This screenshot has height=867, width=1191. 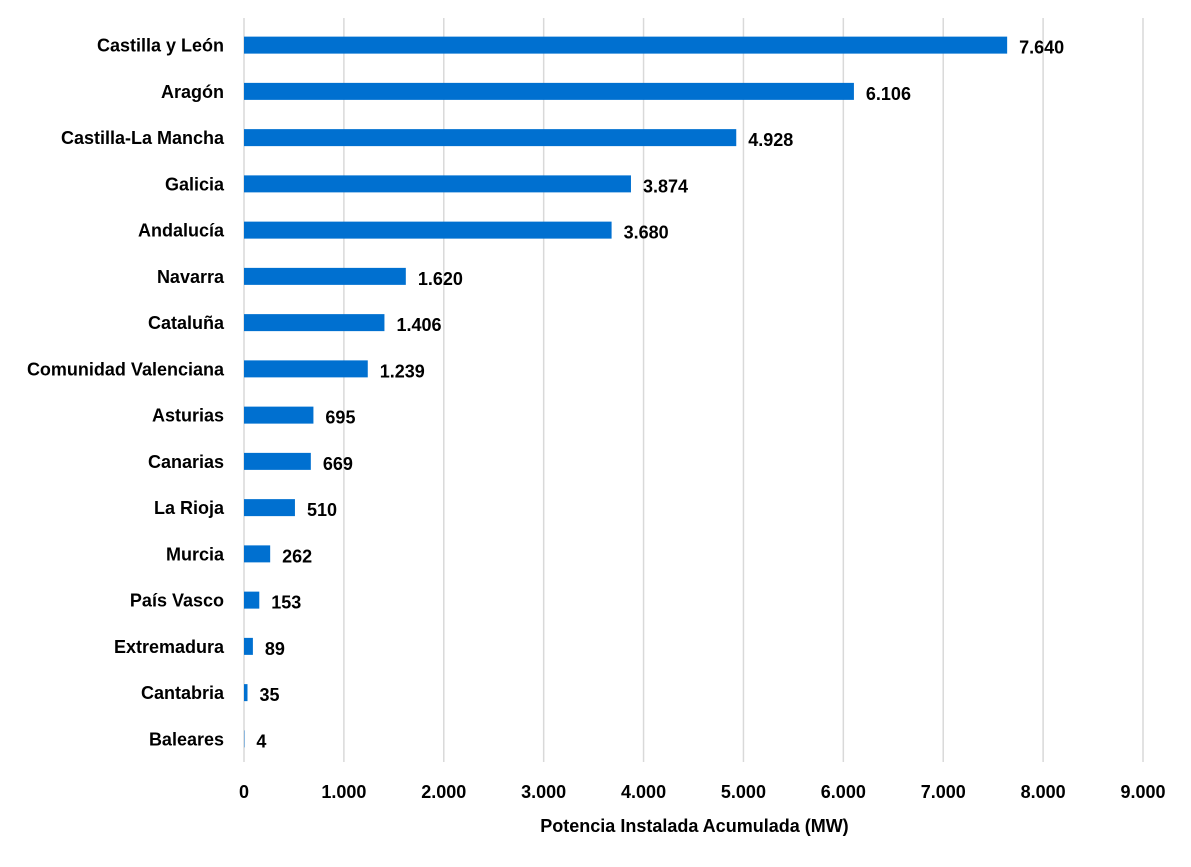 I want to click on category-label: Murcia, so click(x=195, y=554).